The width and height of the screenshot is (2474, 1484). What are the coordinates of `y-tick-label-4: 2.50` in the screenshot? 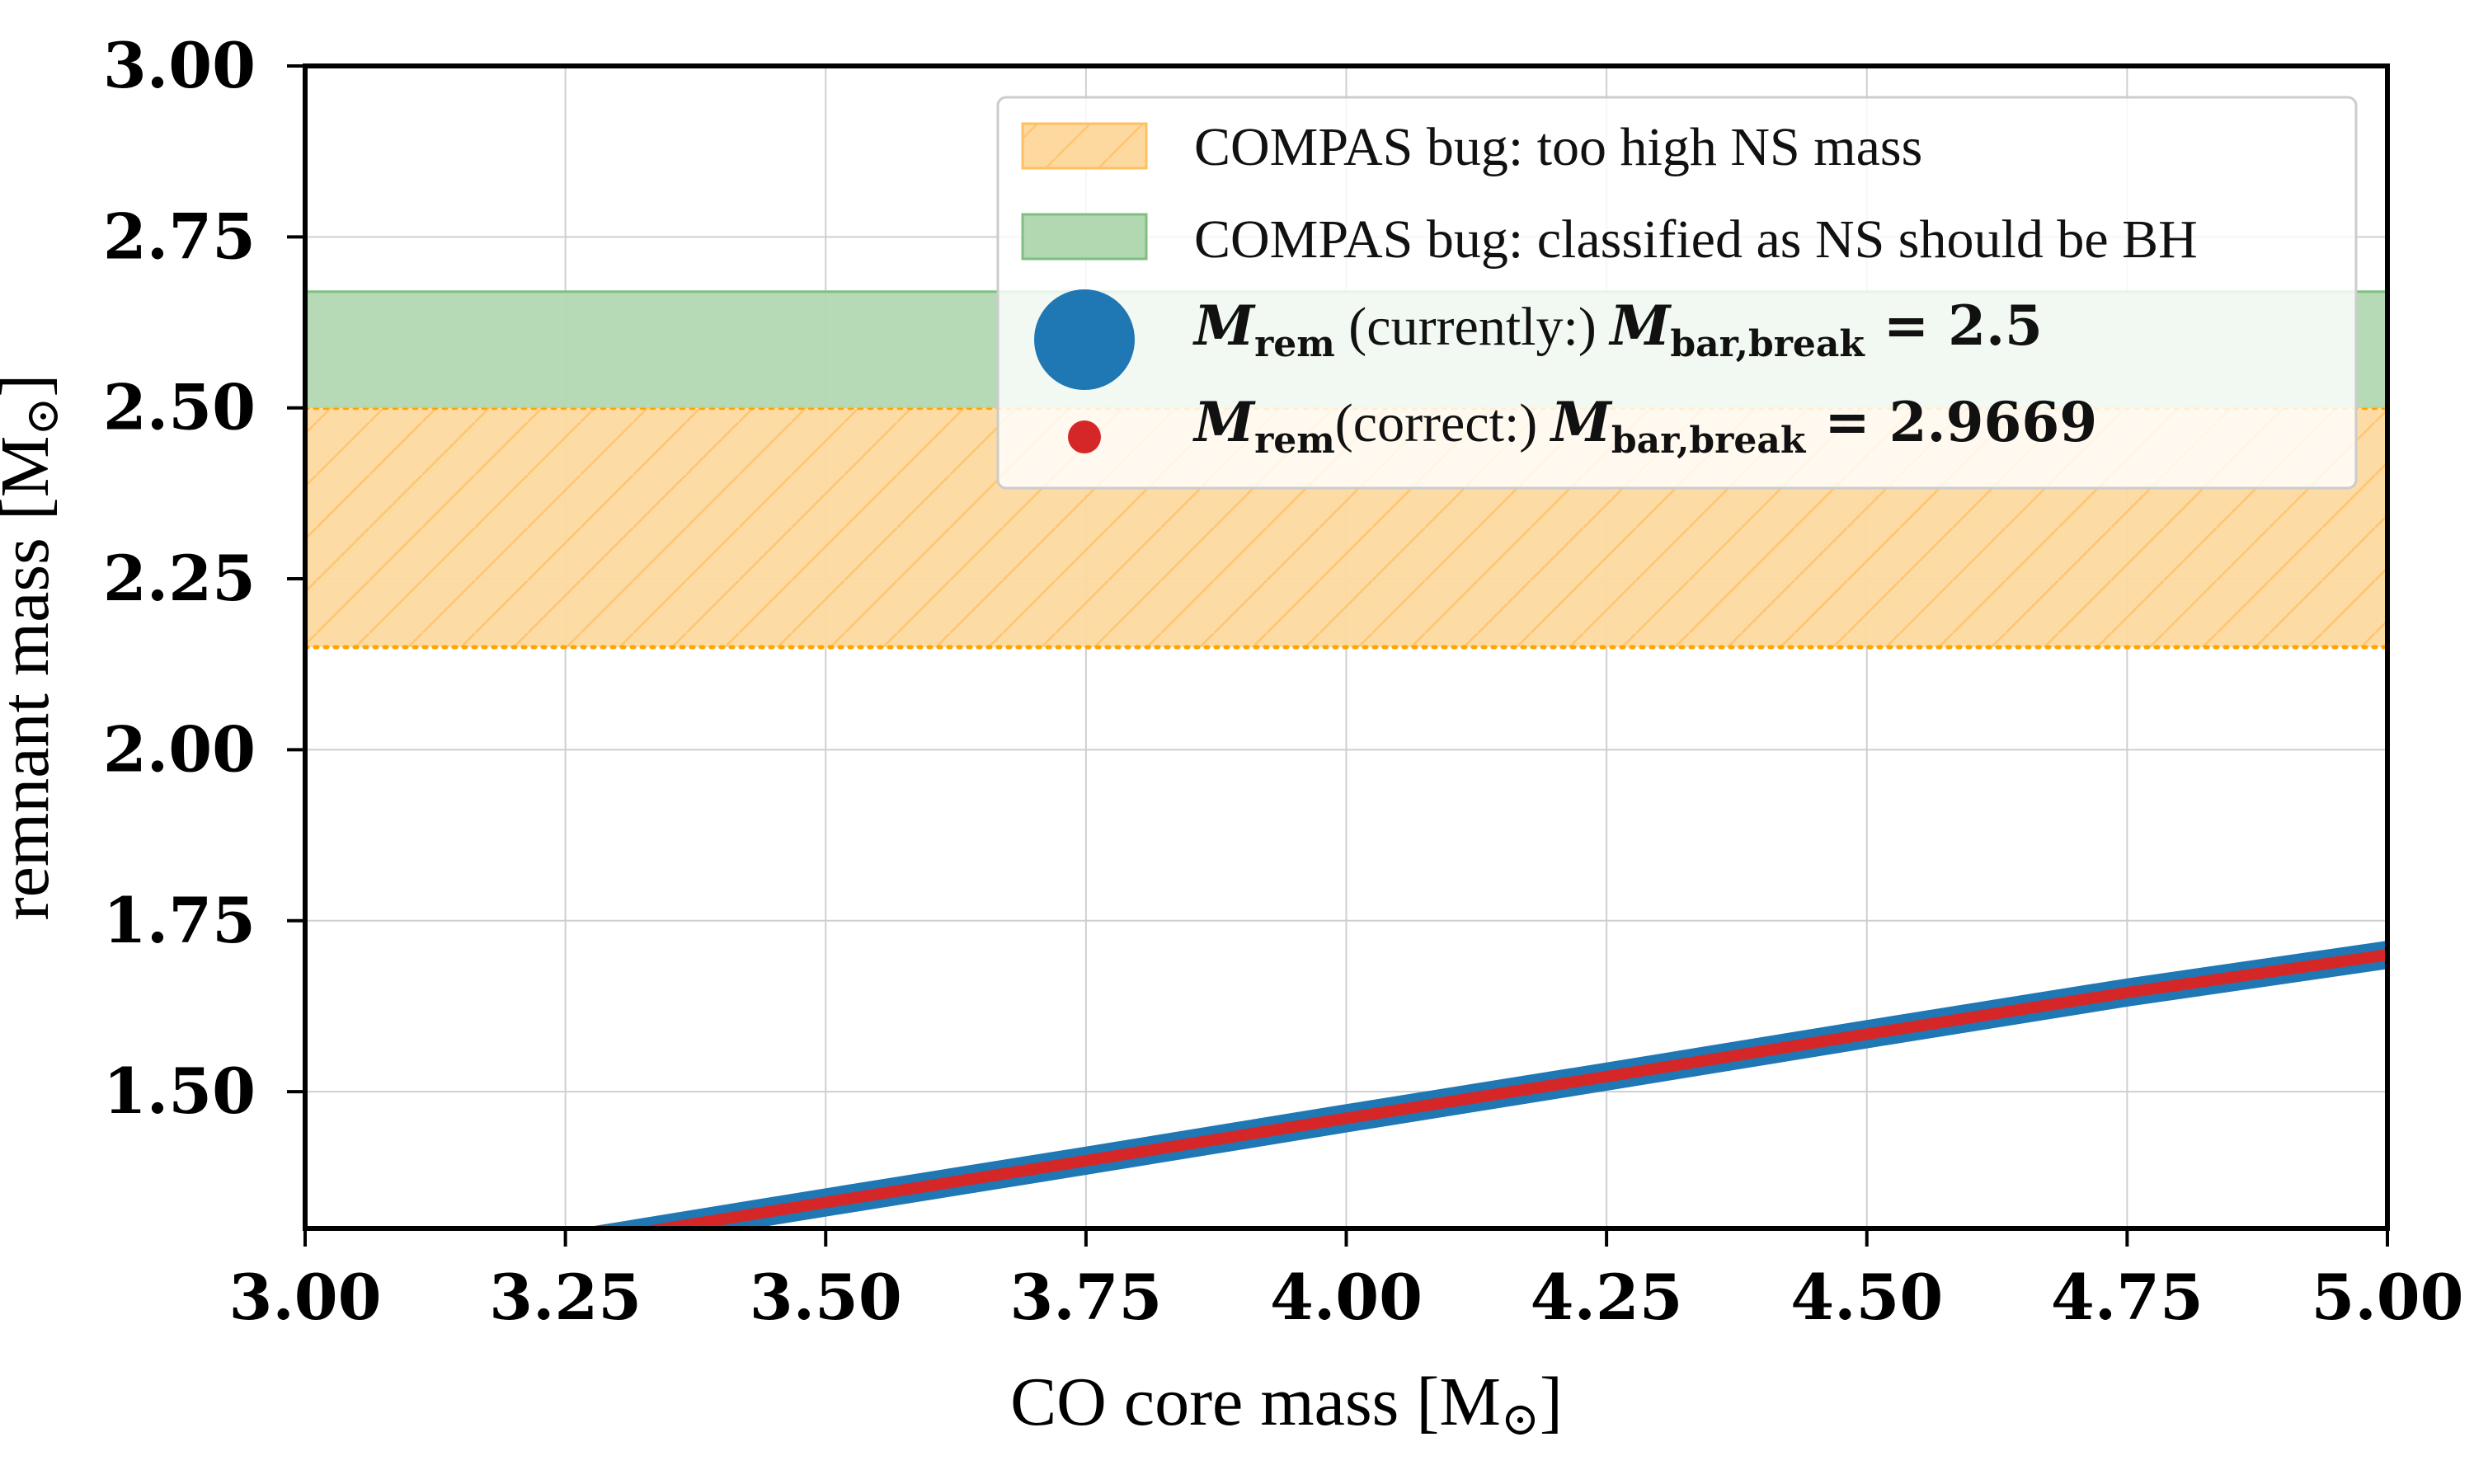 It's located at (179, 407).